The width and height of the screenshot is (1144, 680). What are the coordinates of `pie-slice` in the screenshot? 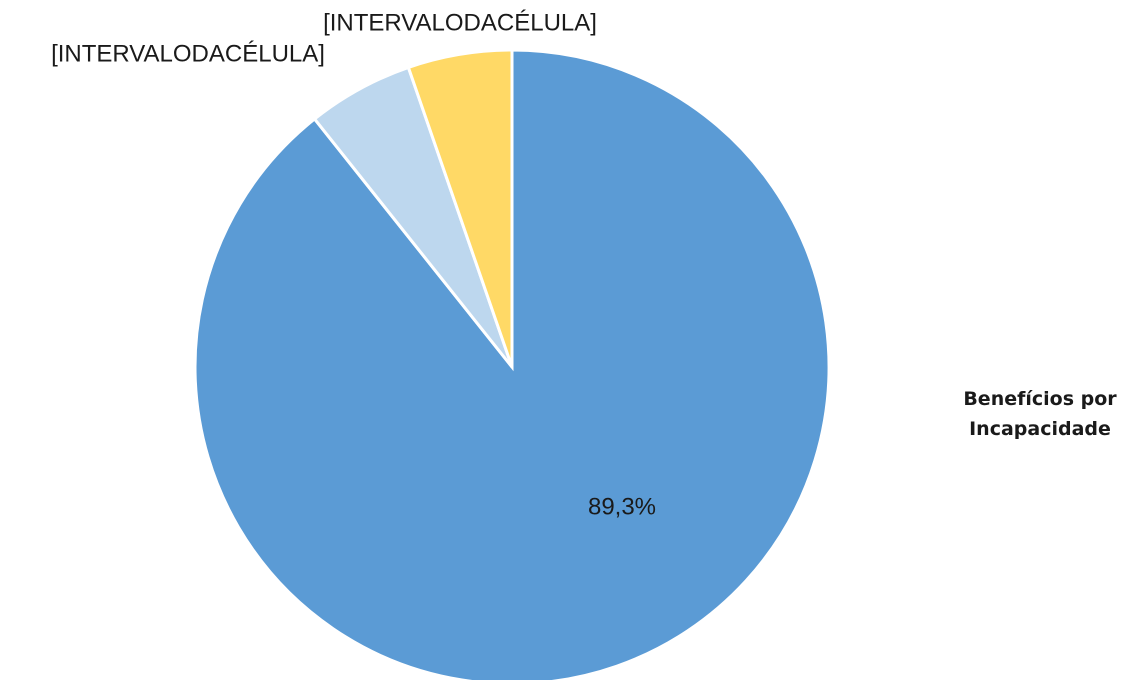 It's located at (460, 208).